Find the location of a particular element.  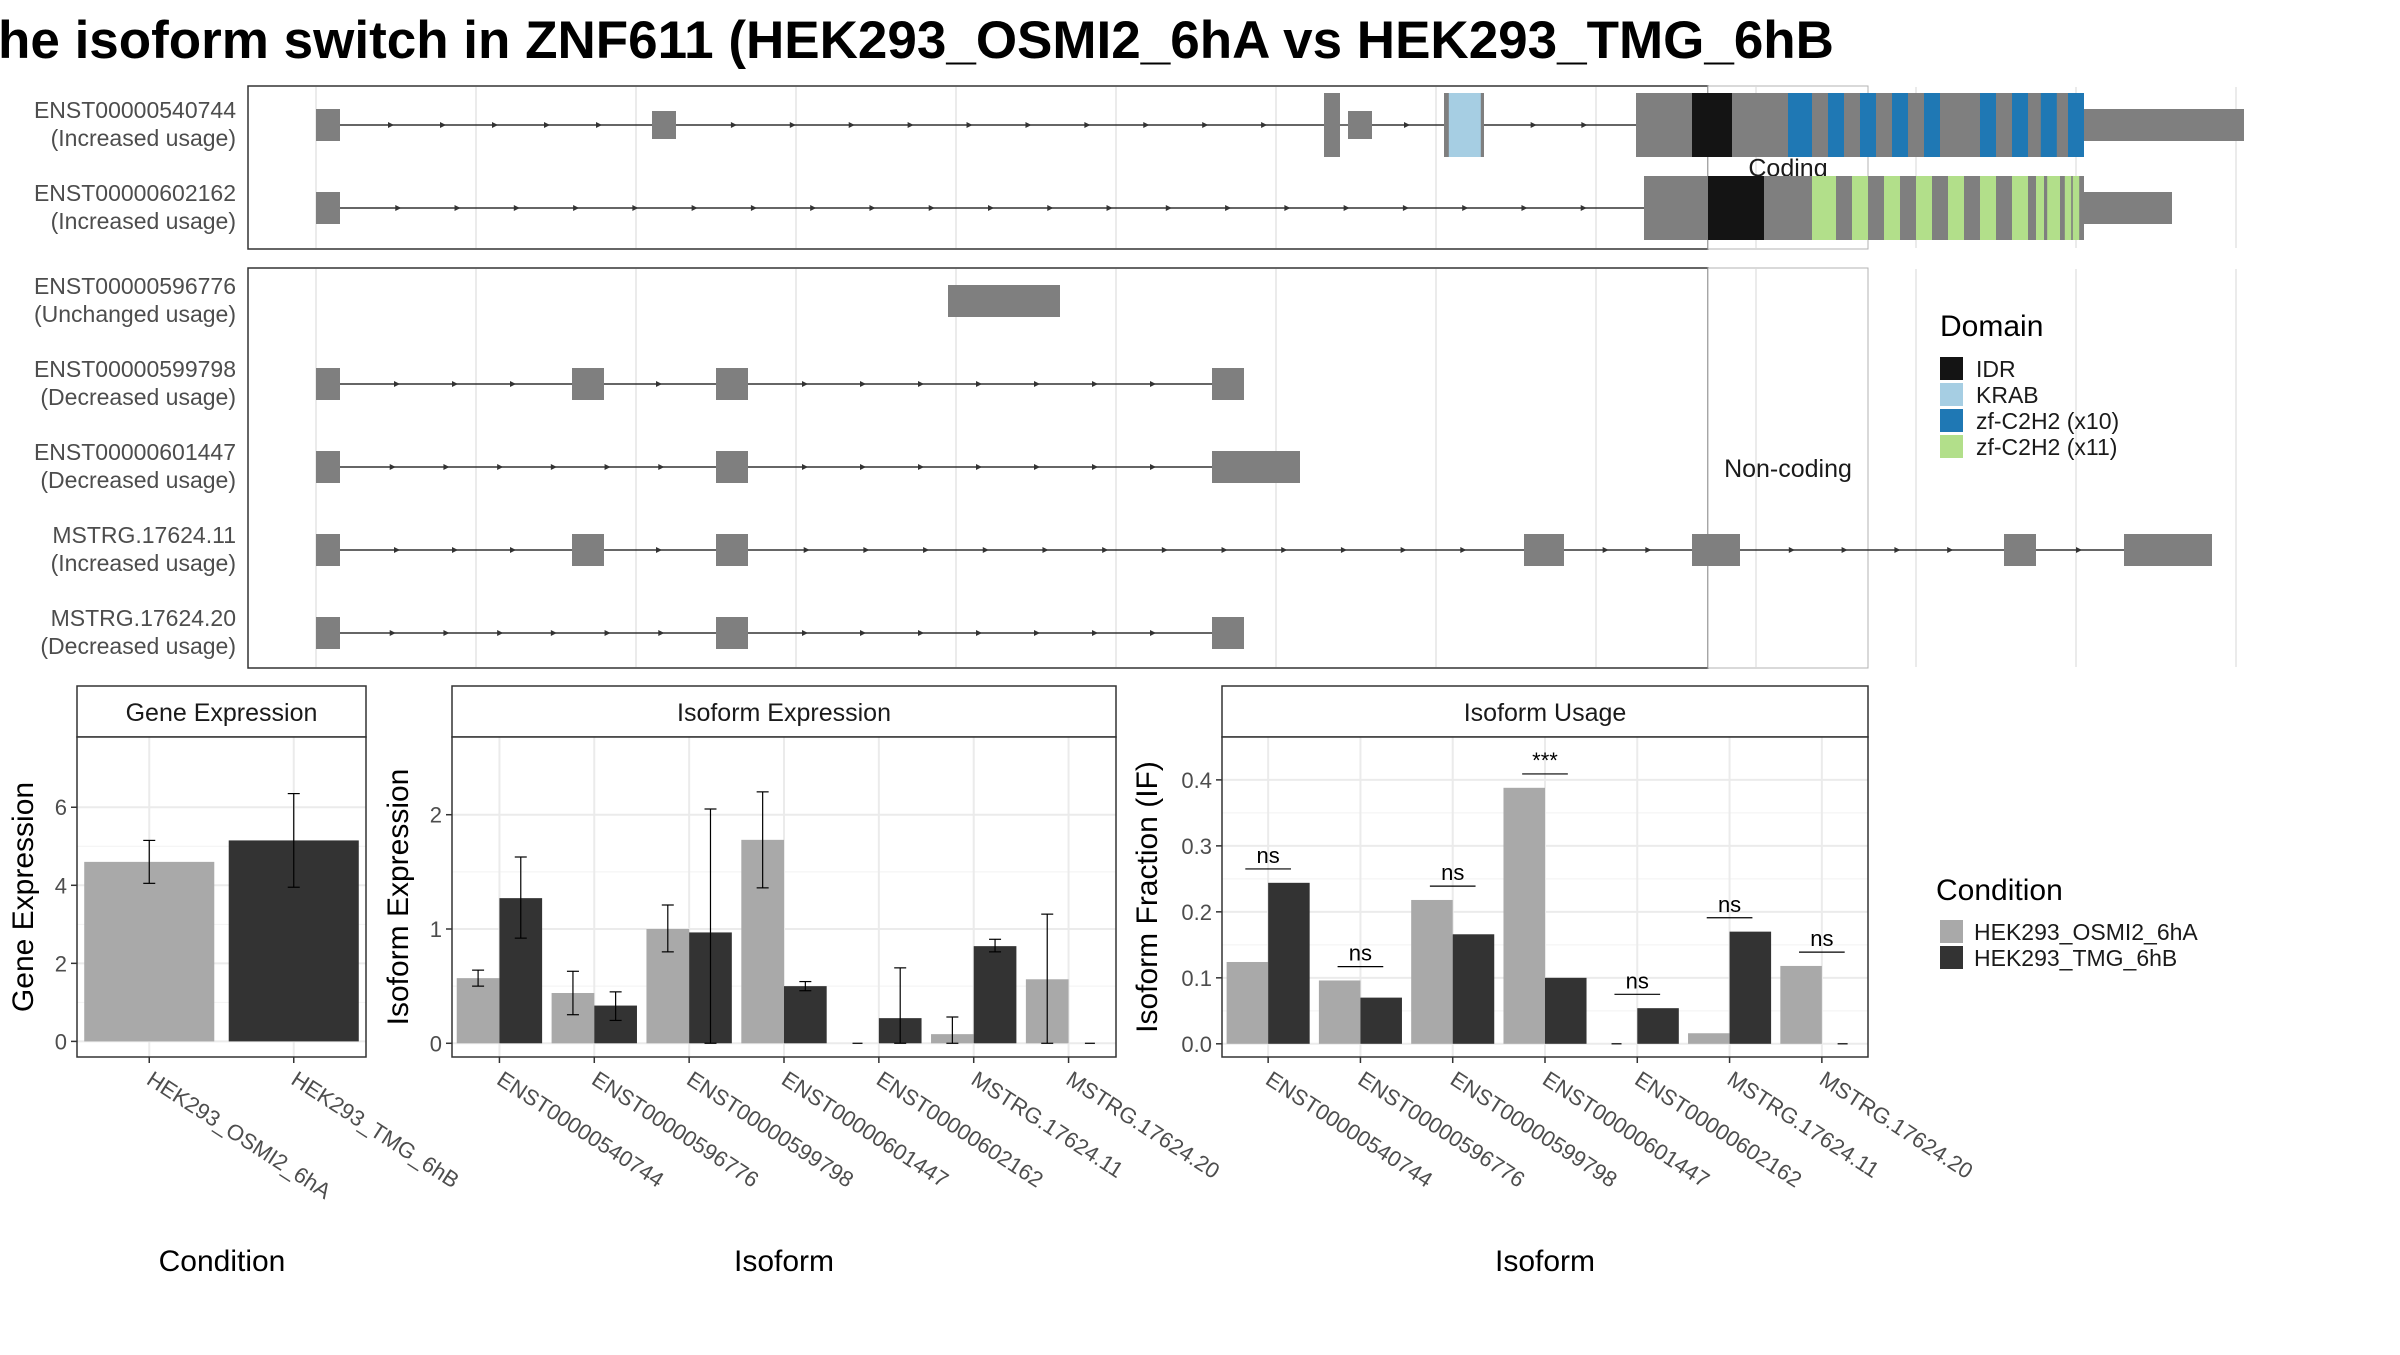

legend-swatch-zf10 is located at coordinates (1951, 420).